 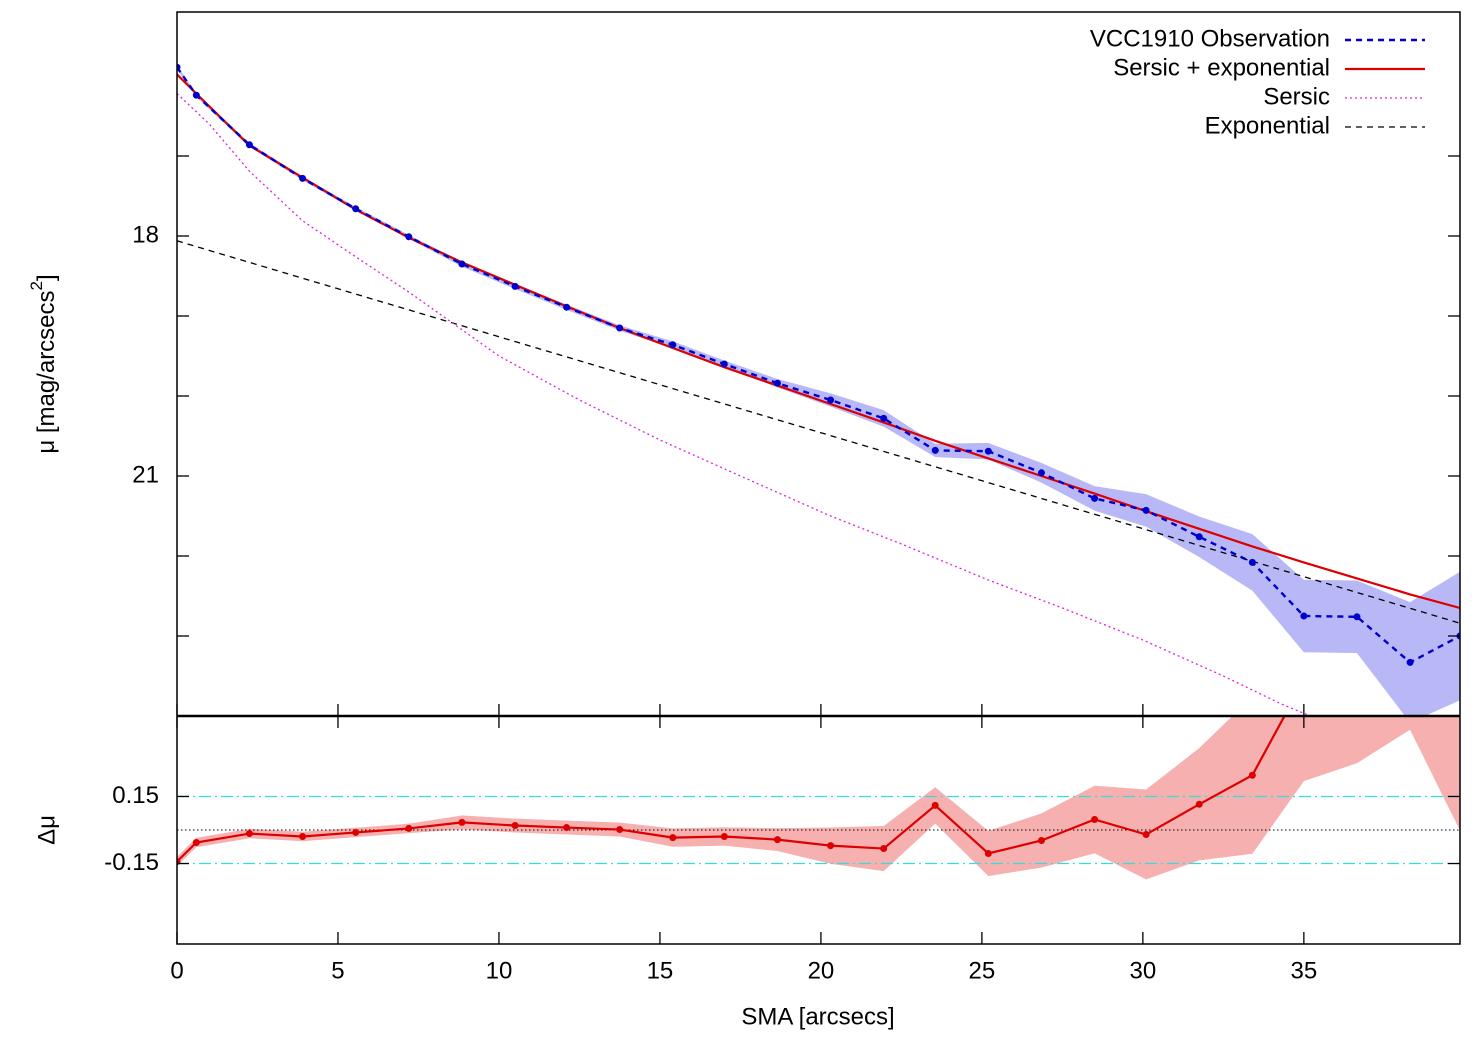 I want to click on legend-label: Sersic, so click(x=1296, y=96).